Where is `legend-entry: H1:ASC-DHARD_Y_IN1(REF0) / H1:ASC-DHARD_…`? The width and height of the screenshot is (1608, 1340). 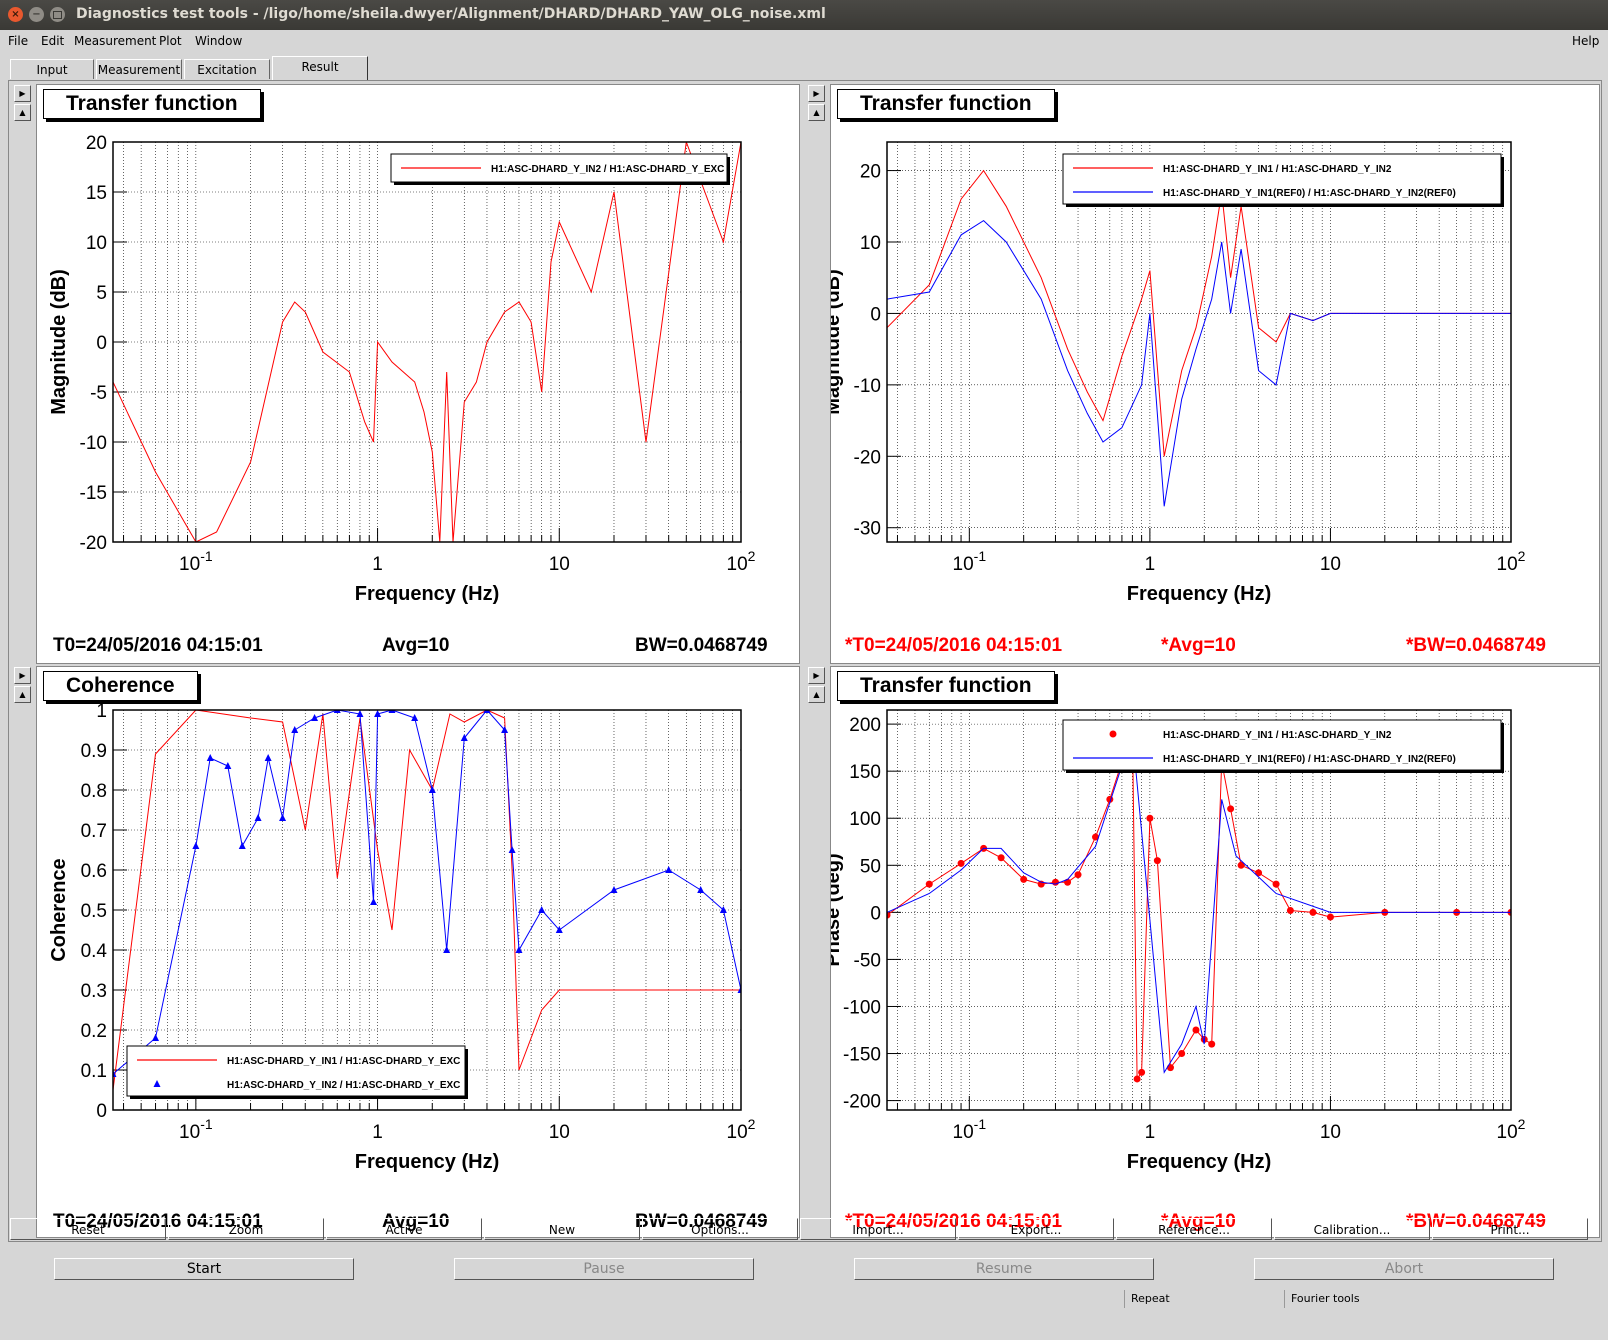 legend-entry: H1:ASC-DHARD_Y_IN1(REF0) / H1:ASC-DHARD_… is located at coordinates (1309, 193).